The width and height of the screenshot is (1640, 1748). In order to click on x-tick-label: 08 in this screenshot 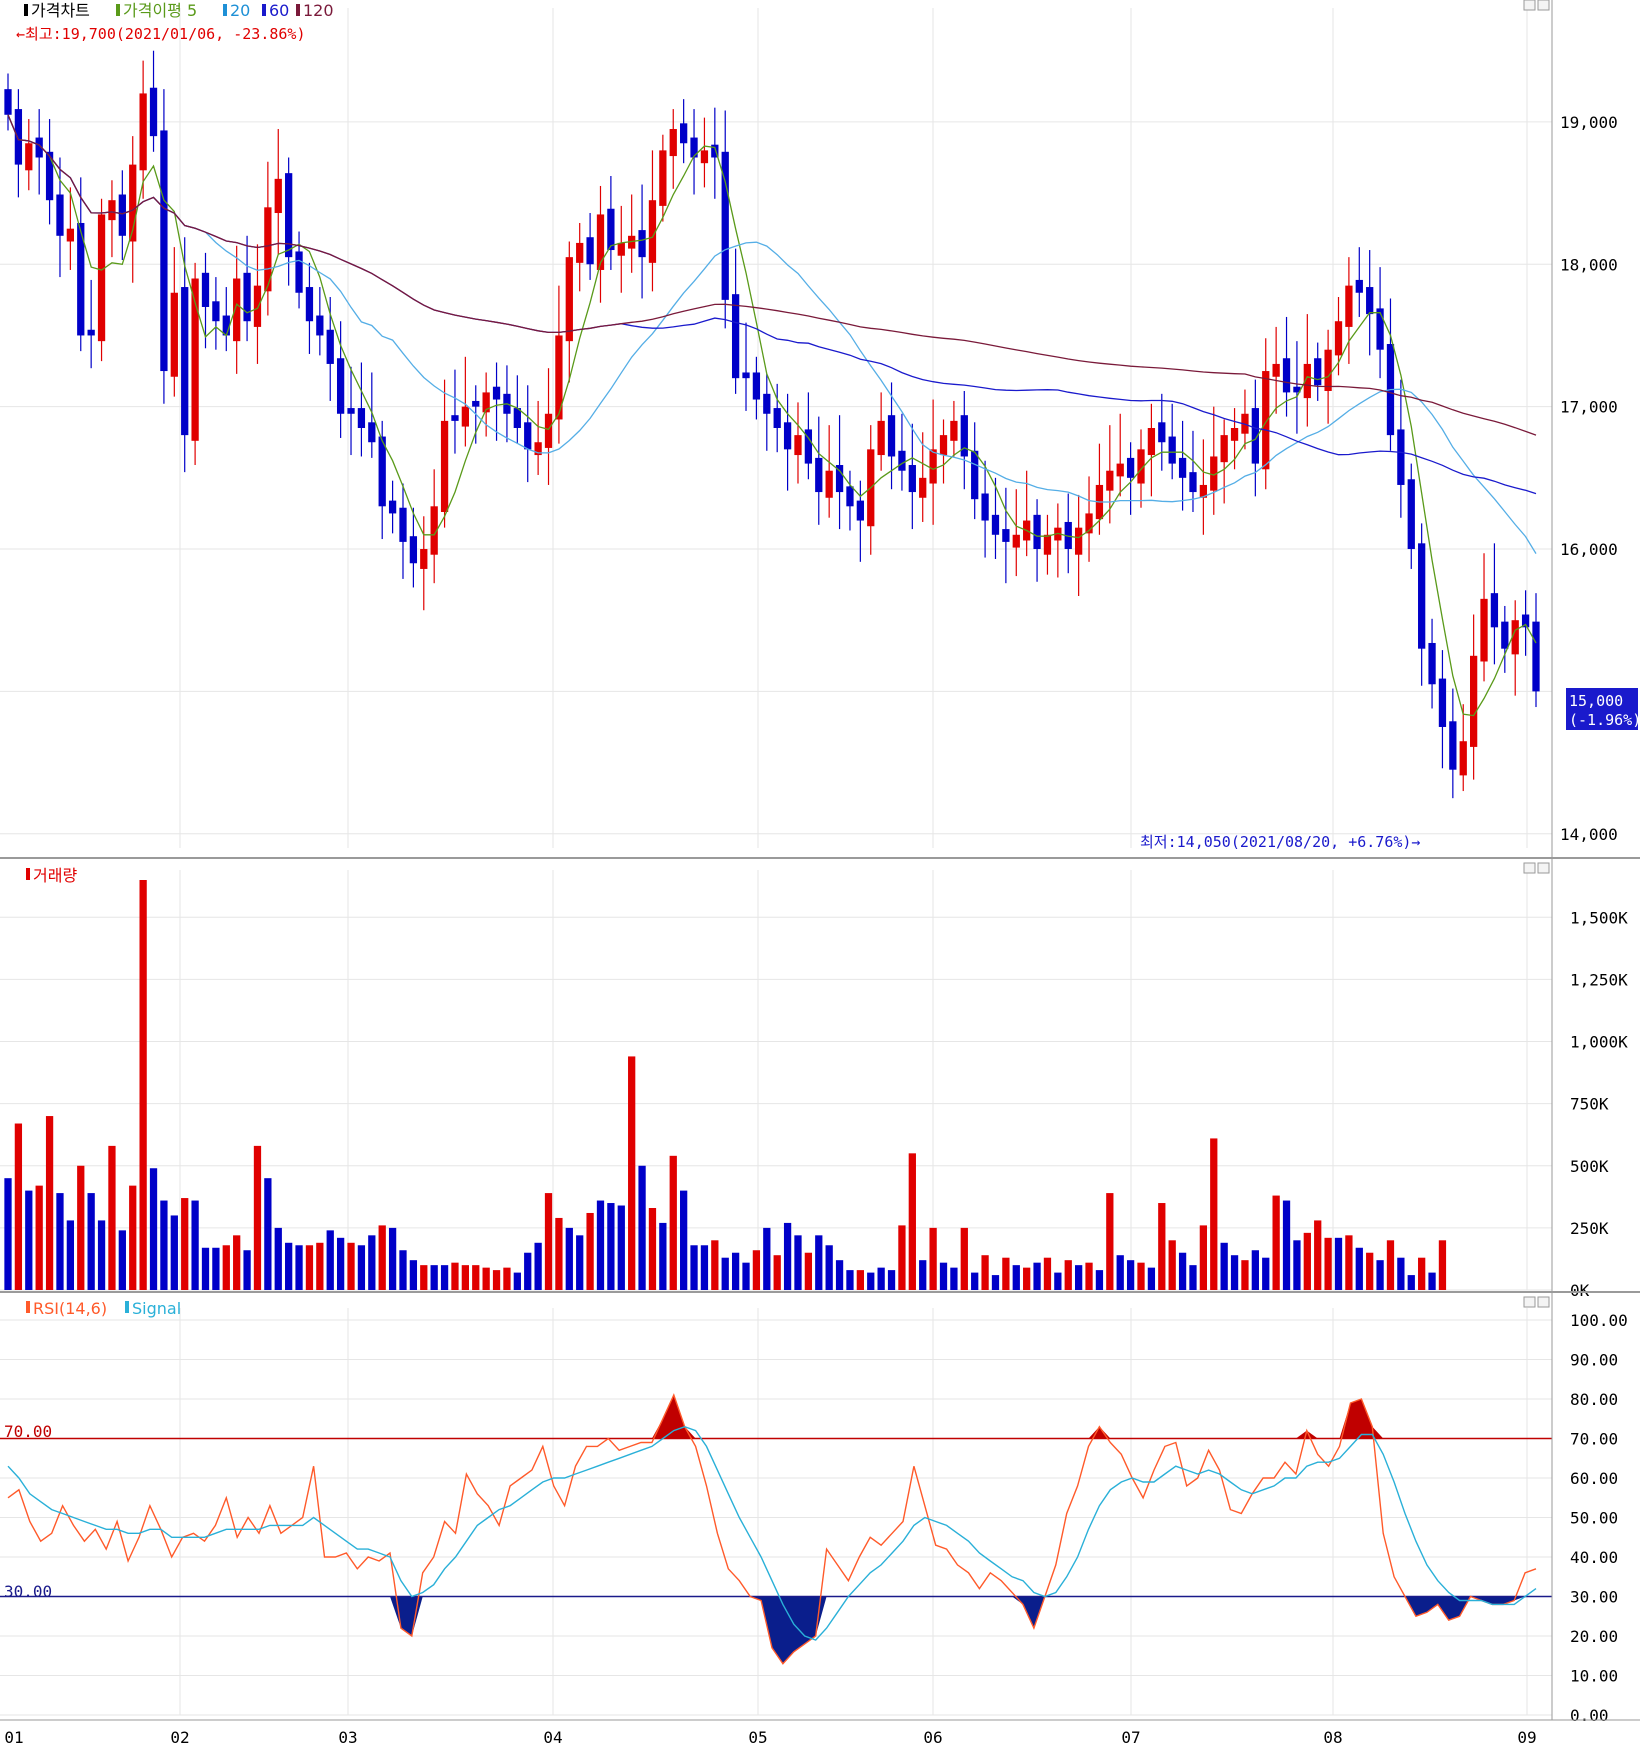, I will do `click(1332, 1737)`.